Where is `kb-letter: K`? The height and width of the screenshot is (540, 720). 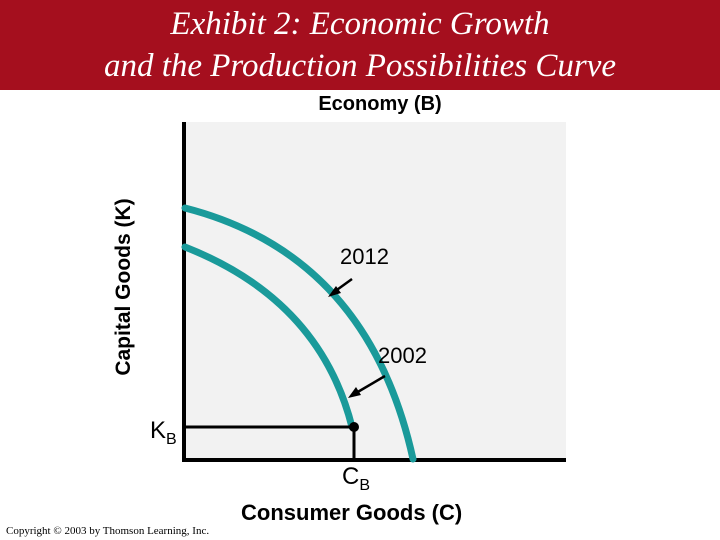 kb-letter: K is located at coordinates (158, 430).